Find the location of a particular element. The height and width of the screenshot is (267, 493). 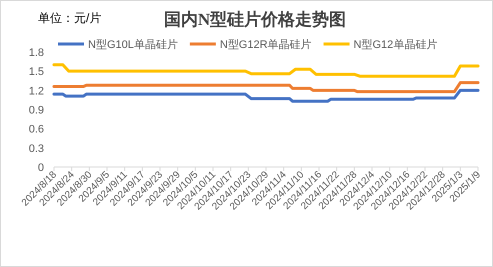

y-tick-label: 1.5 is located at coordinates (36, 72).